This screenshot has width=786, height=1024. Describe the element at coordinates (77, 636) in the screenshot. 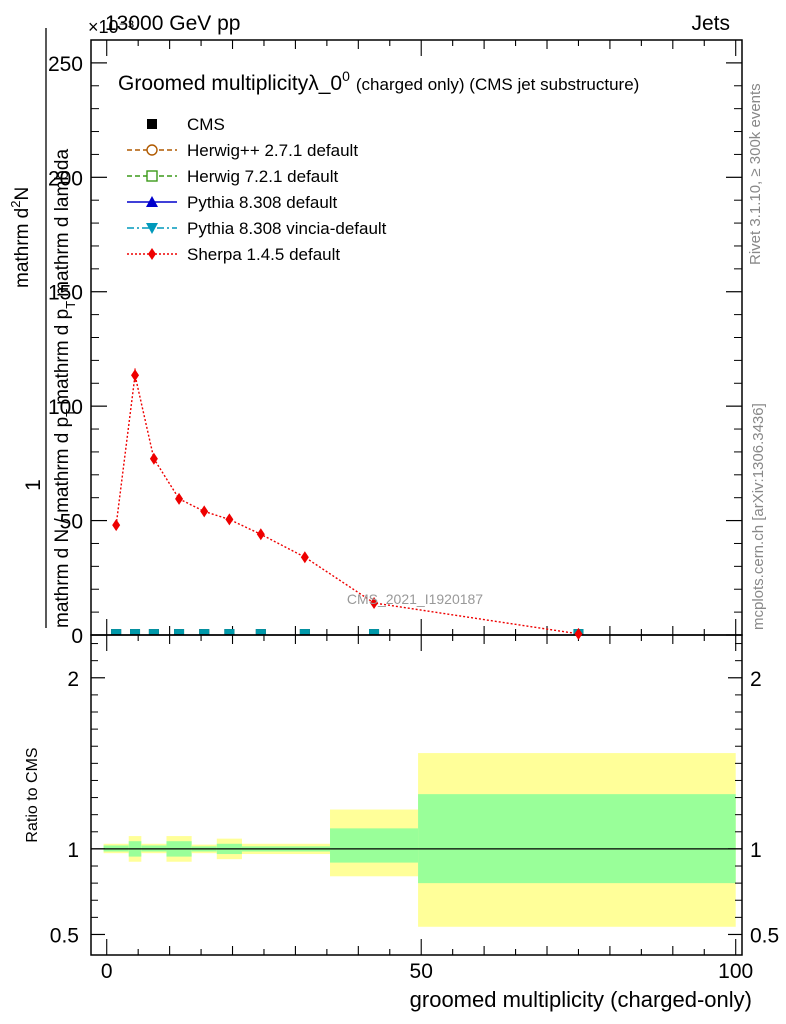

I see `y-tick-label: 0` at that location.